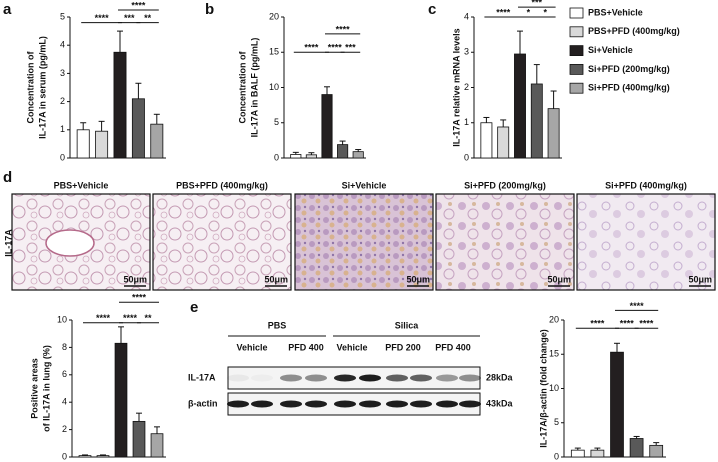 The width and height of the screenshot is (718, 462). What do you see at coordinates (64, 347) in the screenshot?
I see `y-tick-label: 8` at bounding box center [64, 347].